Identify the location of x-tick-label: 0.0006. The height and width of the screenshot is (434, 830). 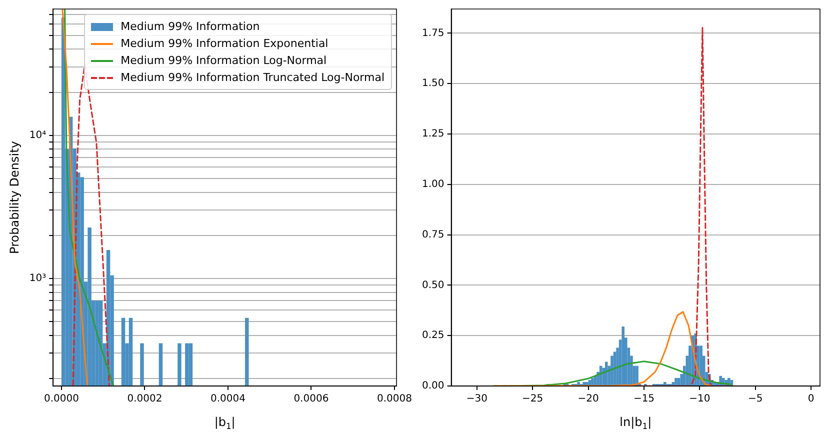
(311, 399).